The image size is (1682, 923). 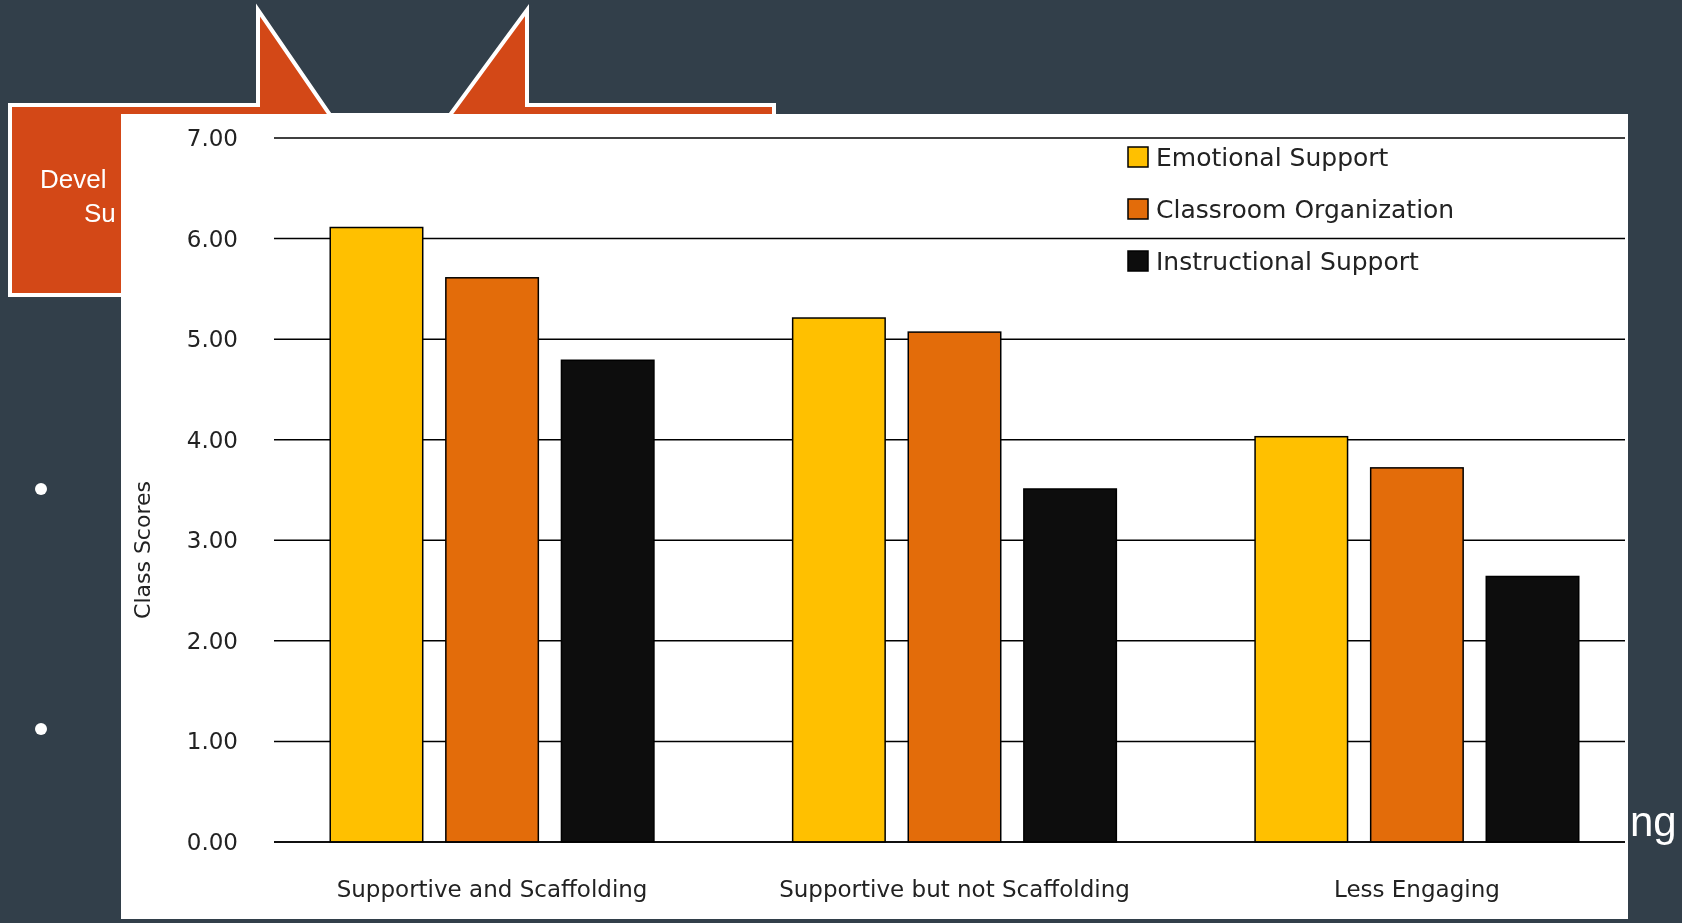 What do you see at coordinates (954, 889) in the screenshot?
I see `x-tick-label: Supportive but not Scaffolding` at bounding box center [954, 889].